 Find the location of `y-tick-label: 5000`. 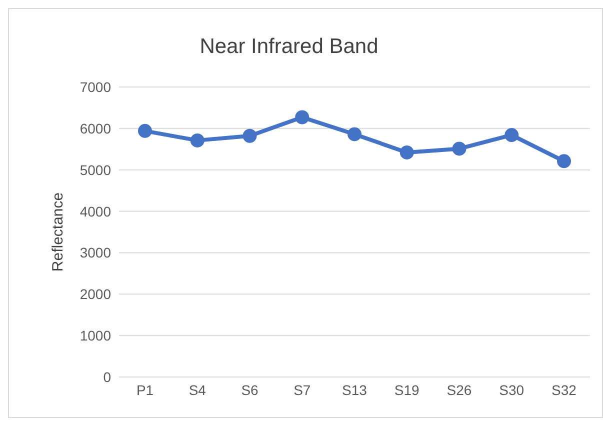

y-tick-label: 5000 is located at coordinates (96, 170).